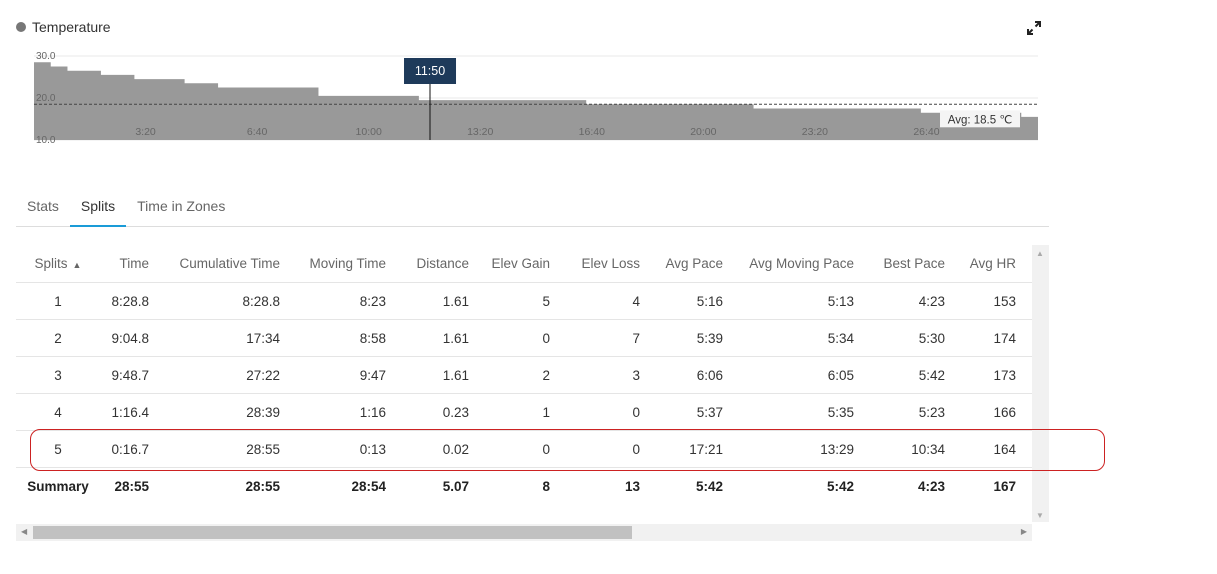 The height and width of the screenshot is (574, 1217). What do you see at coordinates (333, 449) in the screenshot?
I see `cell-moving-time: 0:13` at bounding box center [333, 449].